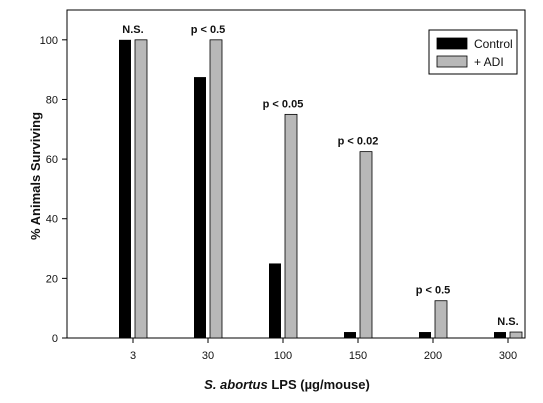  What do you see at coordinates (236, 384) in the screenshot?
I see `x-axis-title-italic: S. abortus` at bounding box center [236, 384].